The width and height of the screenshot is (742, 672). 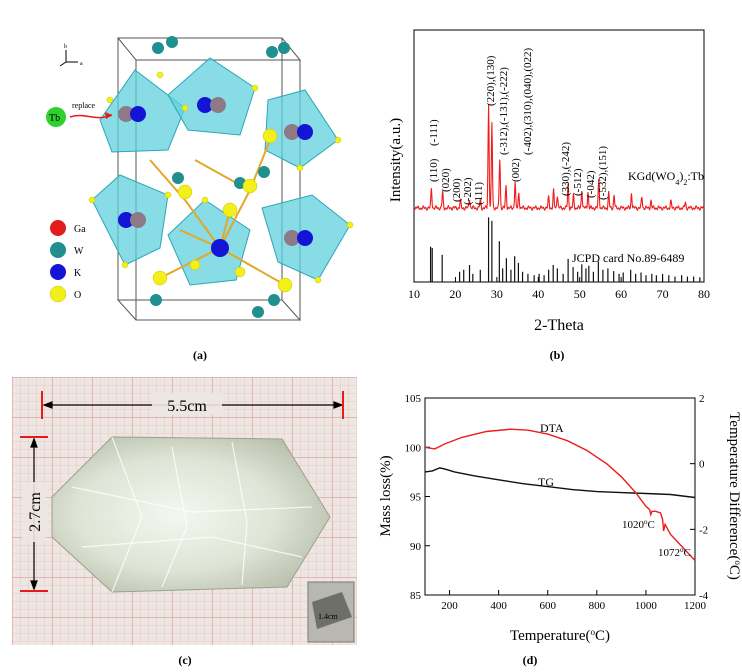 I want to click on peak-m202: (-202), so click(x=468, y=191).